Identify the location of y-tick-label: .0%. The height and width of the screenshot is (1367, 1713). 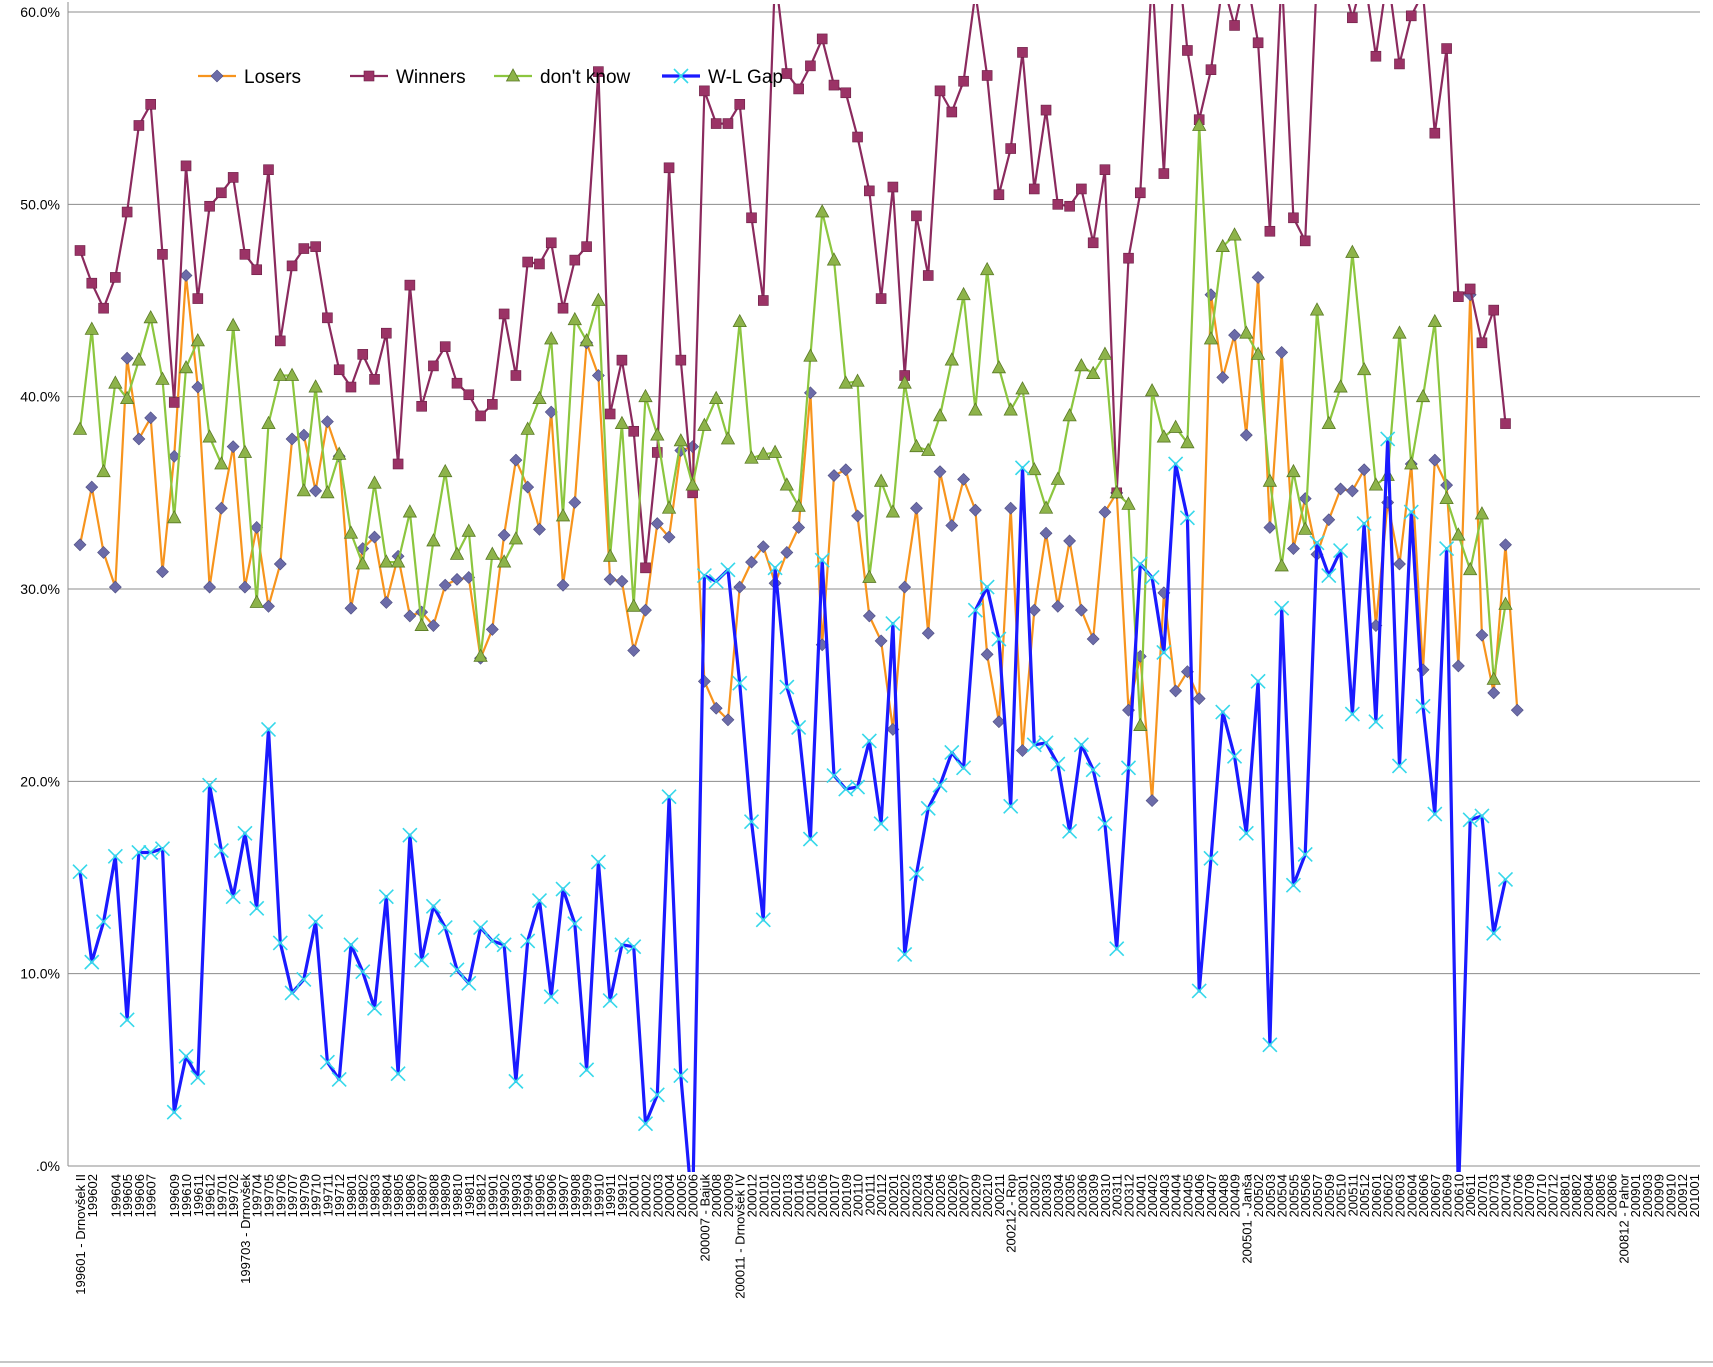
(48, 1166).